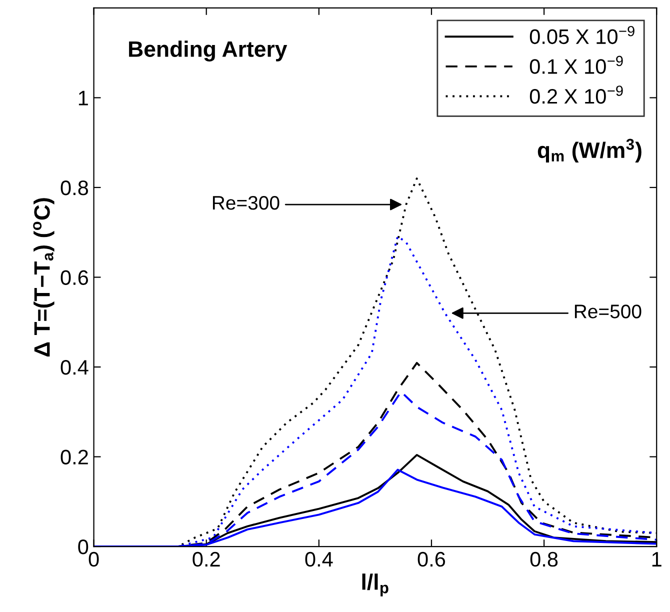  What do you see at coordinates (576, 65) in the screenshot?
I see `legend-label: 0.1 X 10$^{−9}$` at bounding box center [576, 65].